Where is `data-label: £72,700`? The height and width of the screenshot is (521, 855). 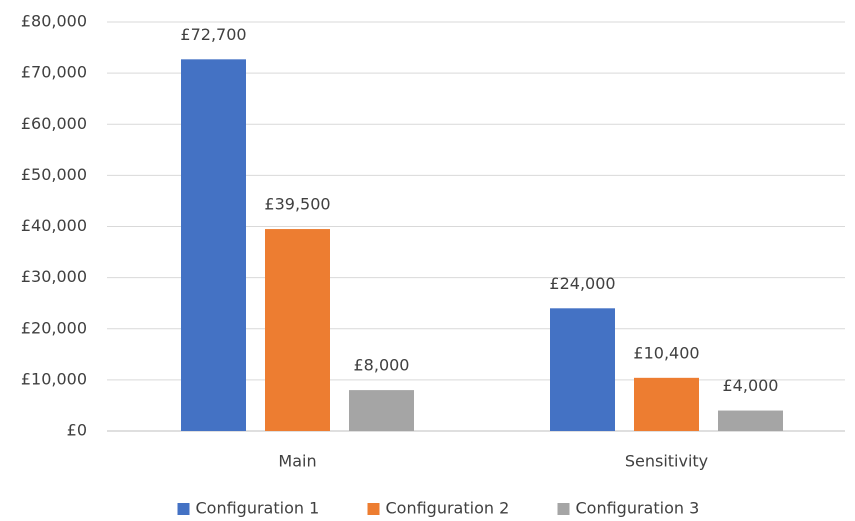 data-label: £72,700 is located at coordinates (213, 34).